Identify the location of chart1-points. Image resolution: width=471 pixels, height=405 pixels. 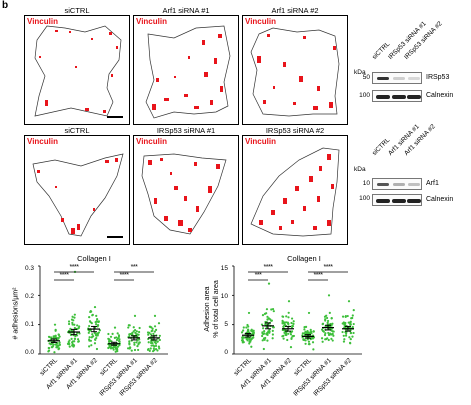
(104, 312).